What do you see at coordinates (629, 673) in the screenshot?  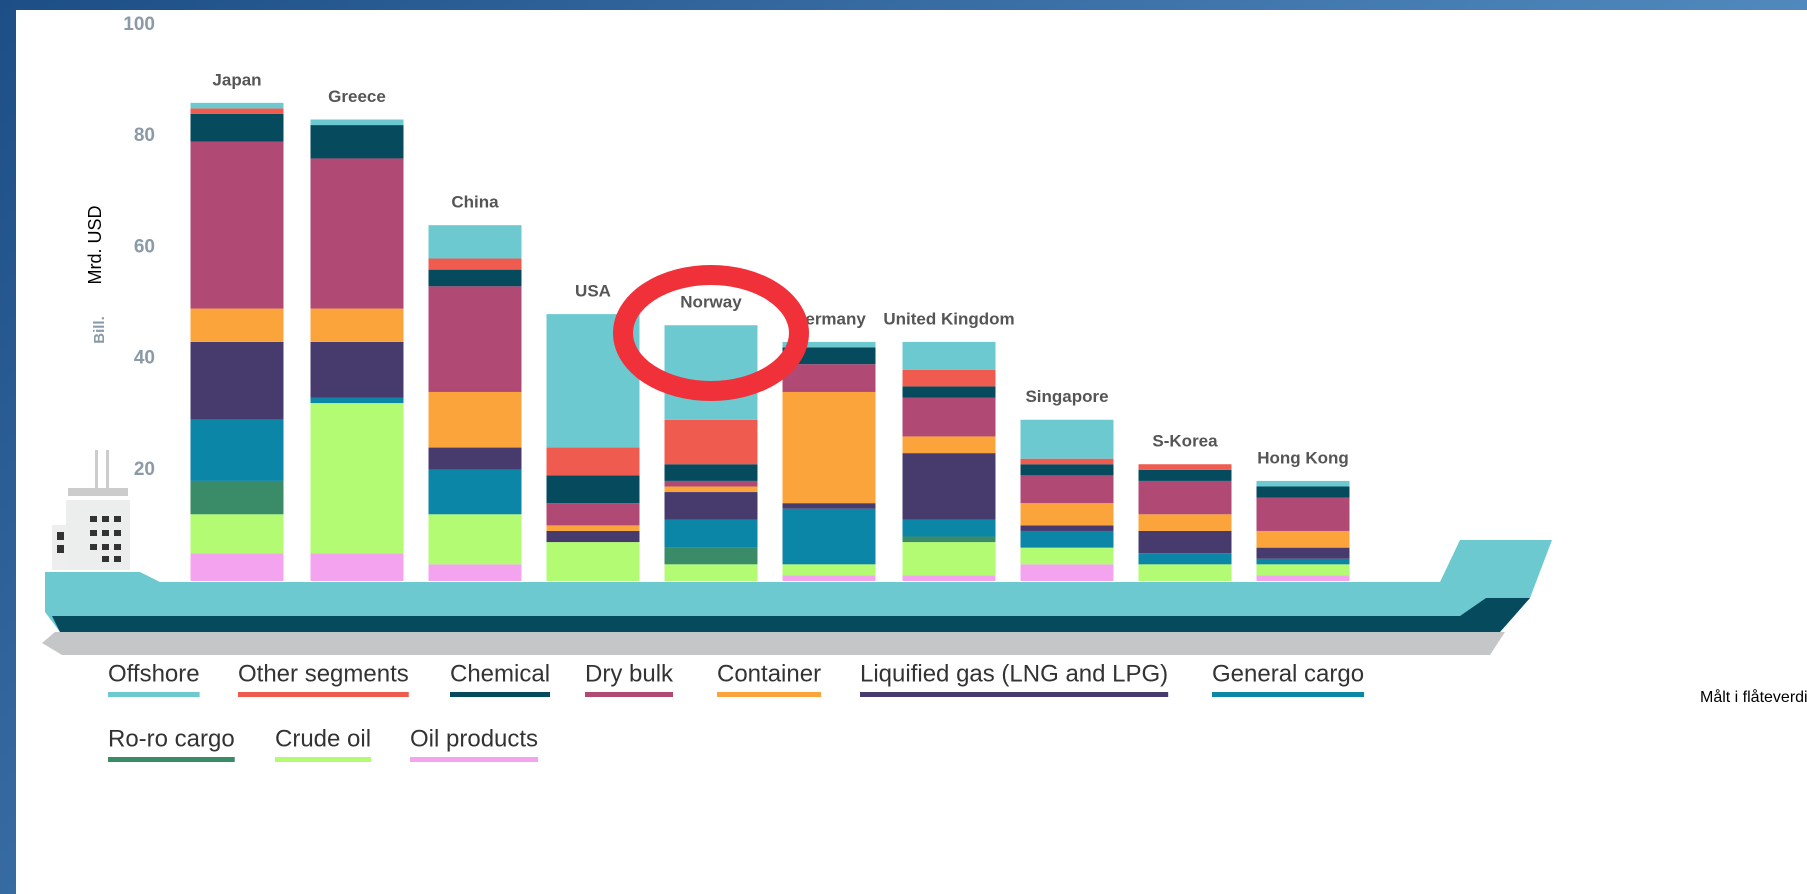 I see `legend-label: Dry bulk` at bounding box center [629, 673].